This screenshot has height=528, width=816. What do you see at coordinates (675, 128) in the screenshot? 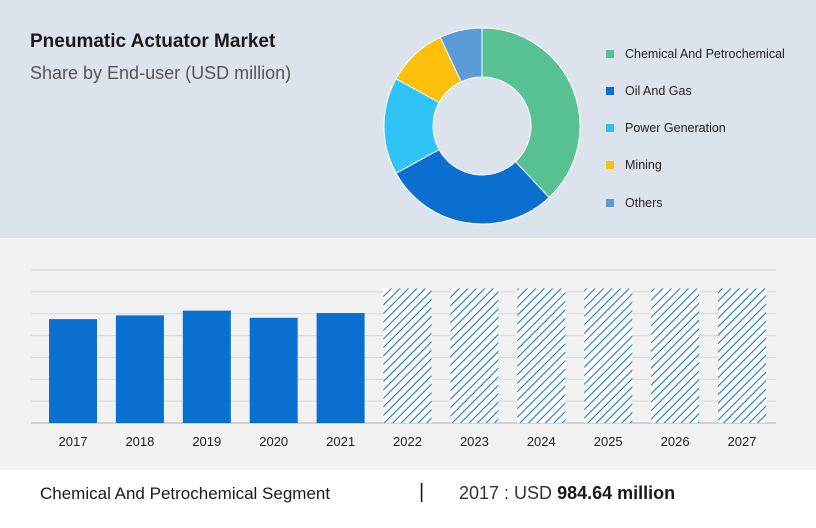
I see `legend-label: Power Generation` at bounding box center [675, 128].